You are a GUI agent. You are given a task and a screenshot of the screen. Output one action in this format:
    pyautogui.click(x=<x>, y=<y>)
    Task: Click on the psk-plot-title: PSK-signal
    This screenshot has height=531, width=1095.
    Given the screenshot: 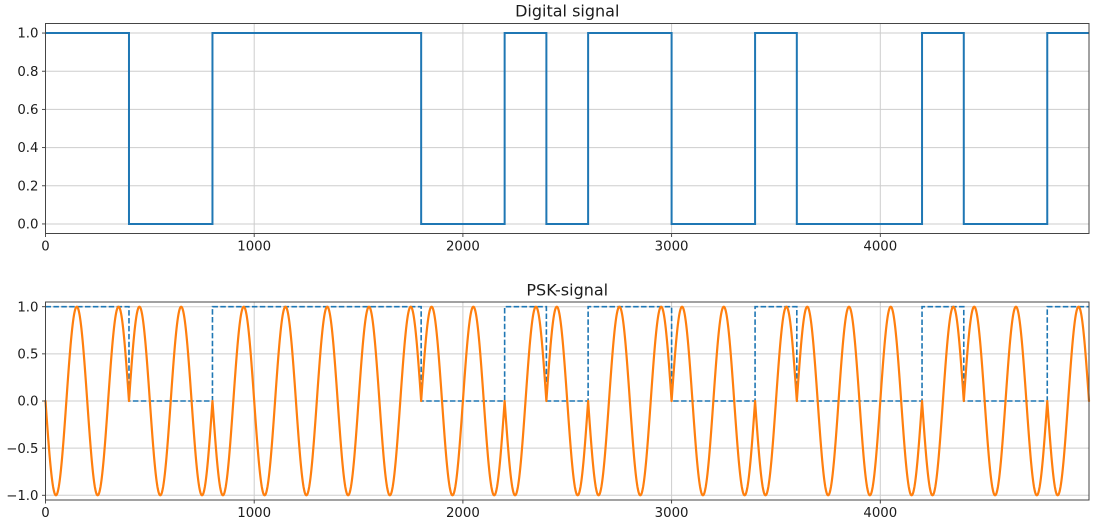 What is the action you would take?
    pyautogui.click(x=567, y=290)
    